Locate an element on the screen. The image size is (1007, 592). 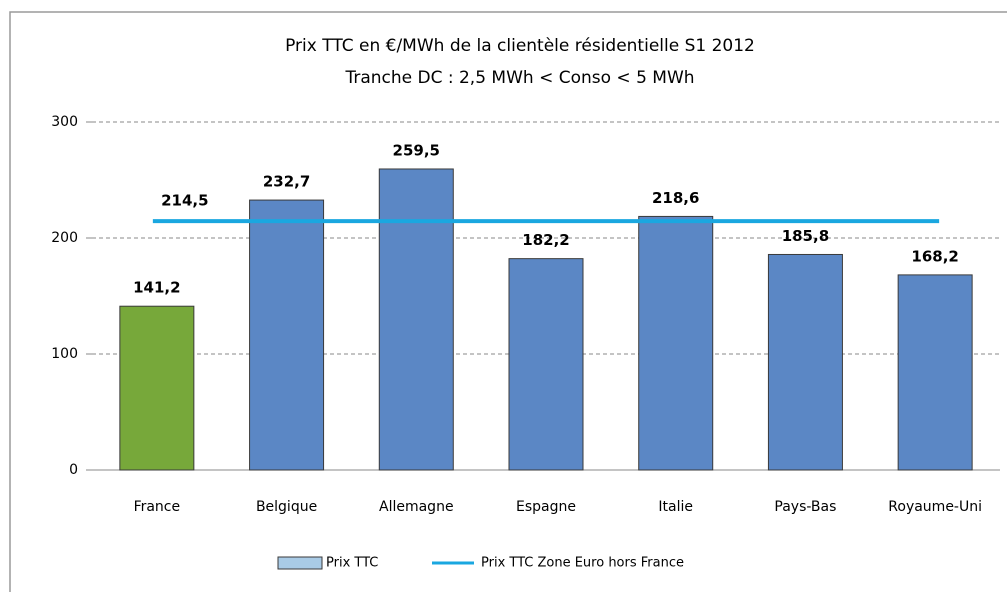
x-tick-label: Espagne is located at coordinates (546, 507).